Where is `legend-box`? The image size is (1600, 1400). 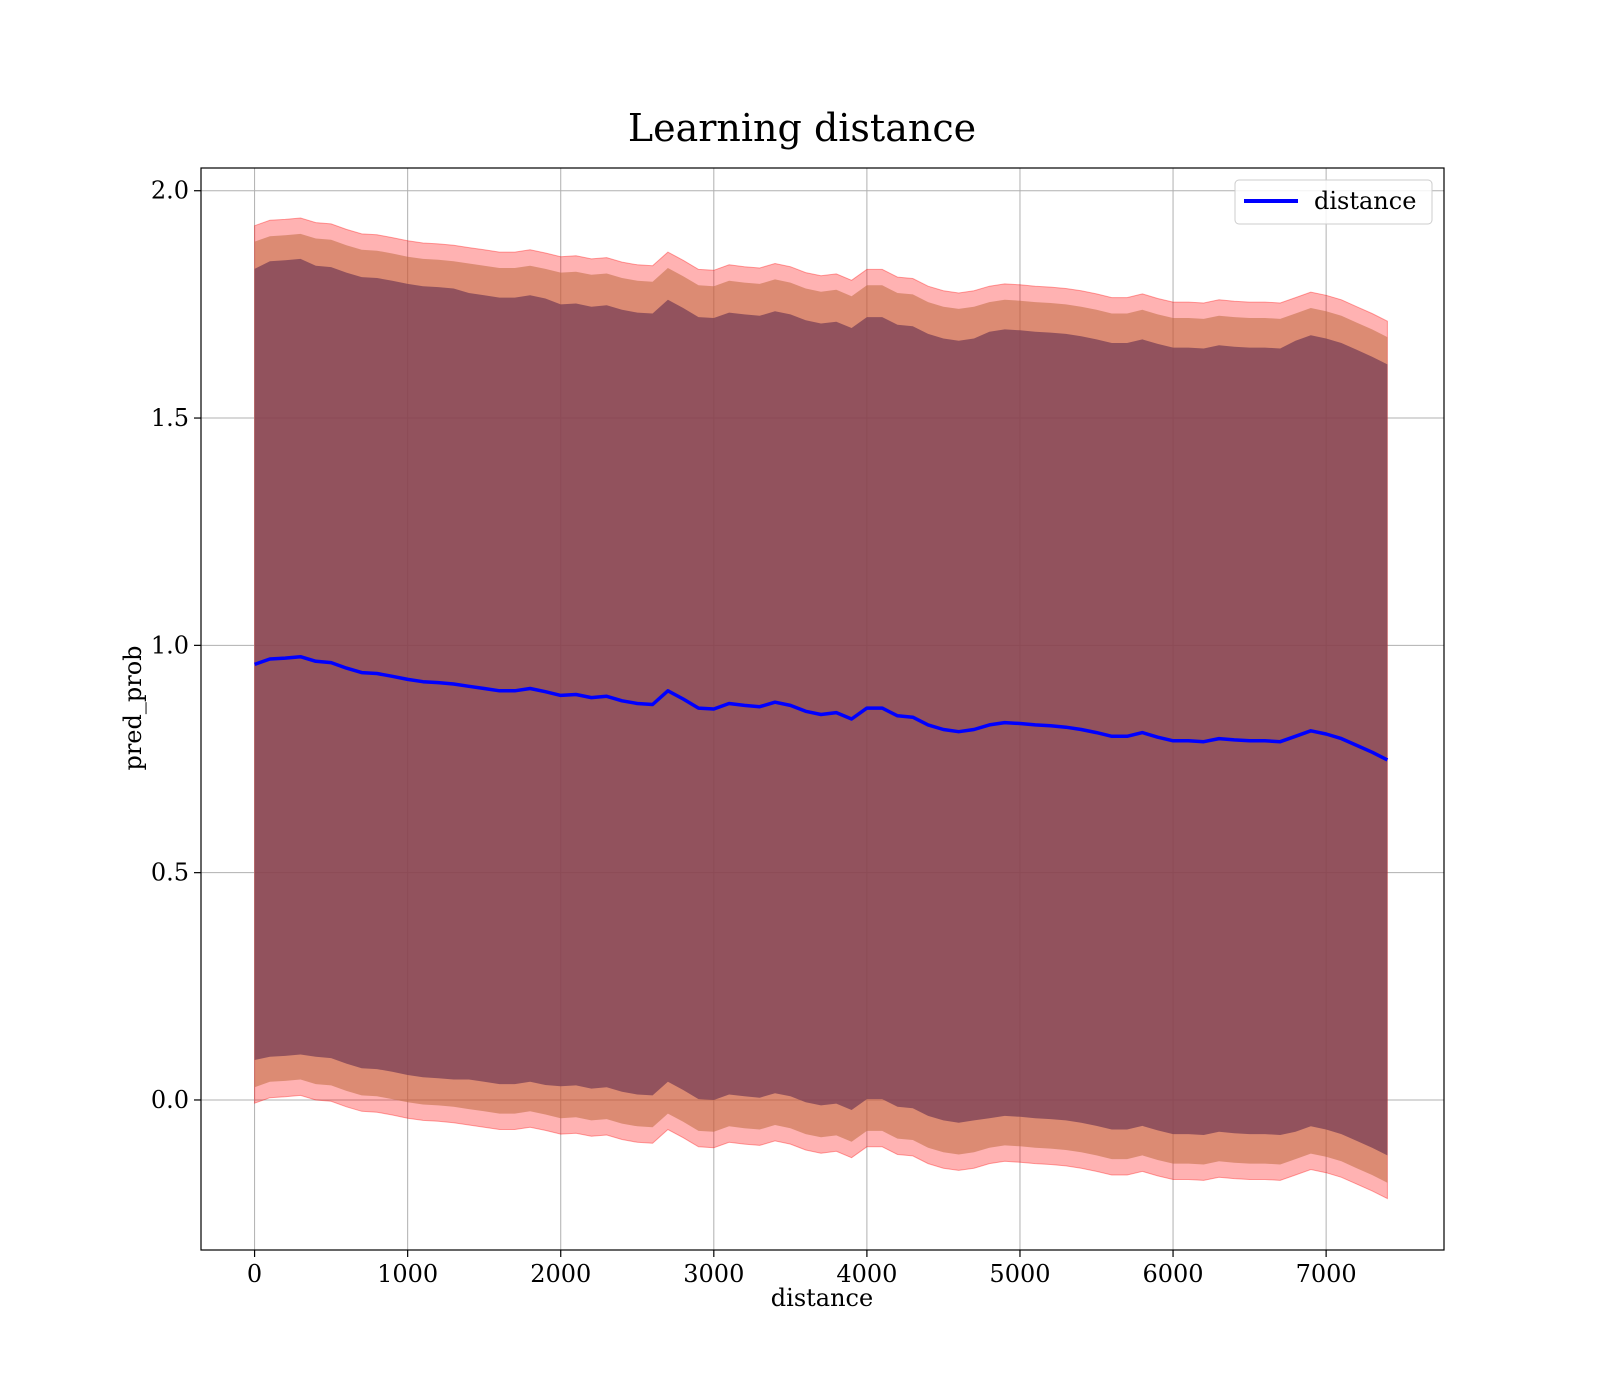
legend-box is located at coordinates (1333, 202).